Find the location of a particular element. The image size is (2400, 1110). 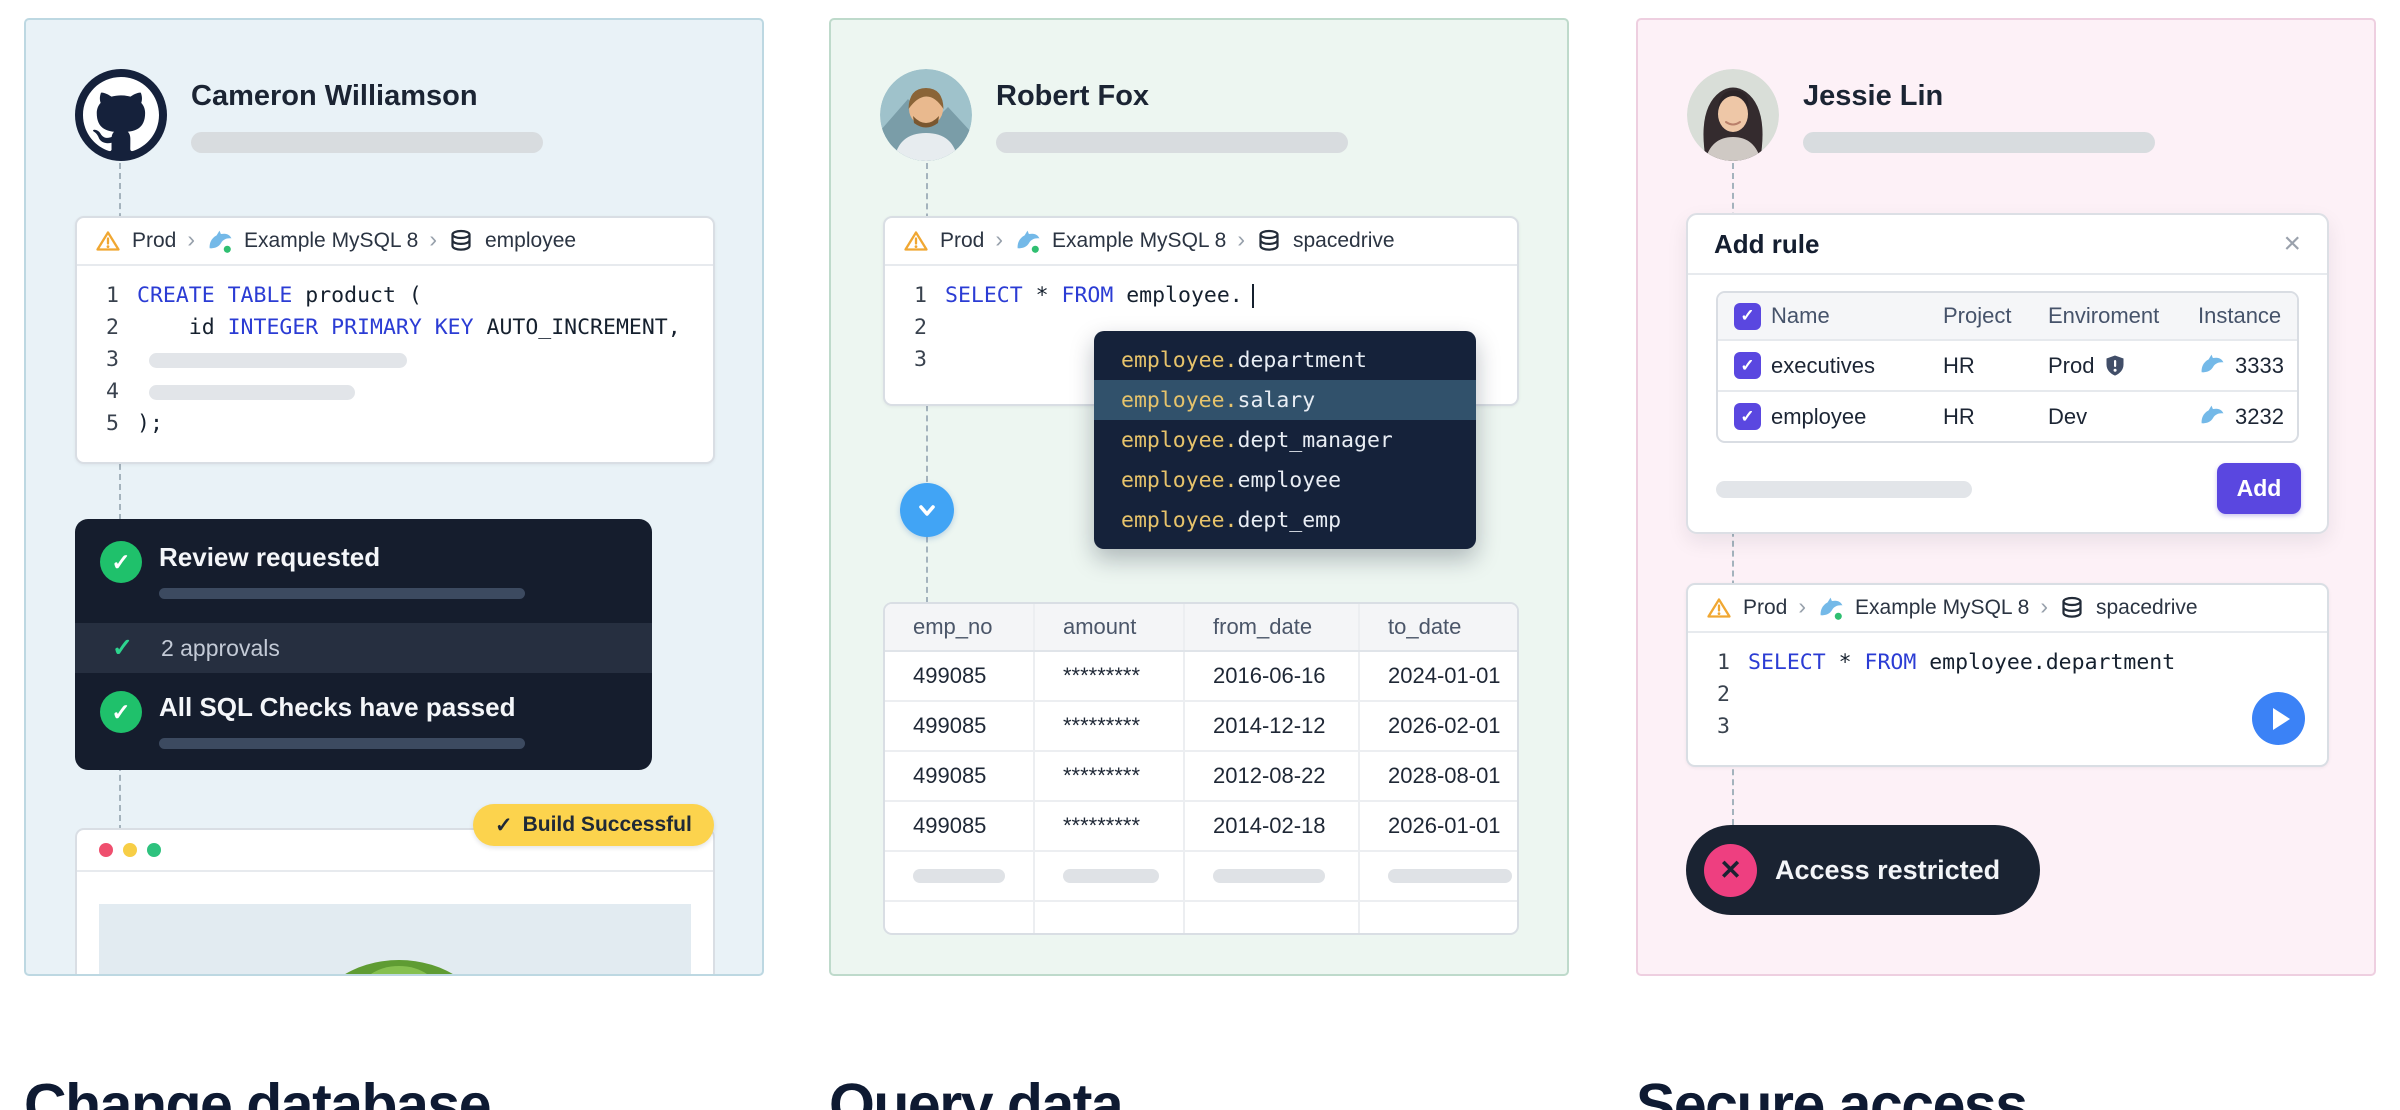

user-avatar is located at coordinates (926, 115).